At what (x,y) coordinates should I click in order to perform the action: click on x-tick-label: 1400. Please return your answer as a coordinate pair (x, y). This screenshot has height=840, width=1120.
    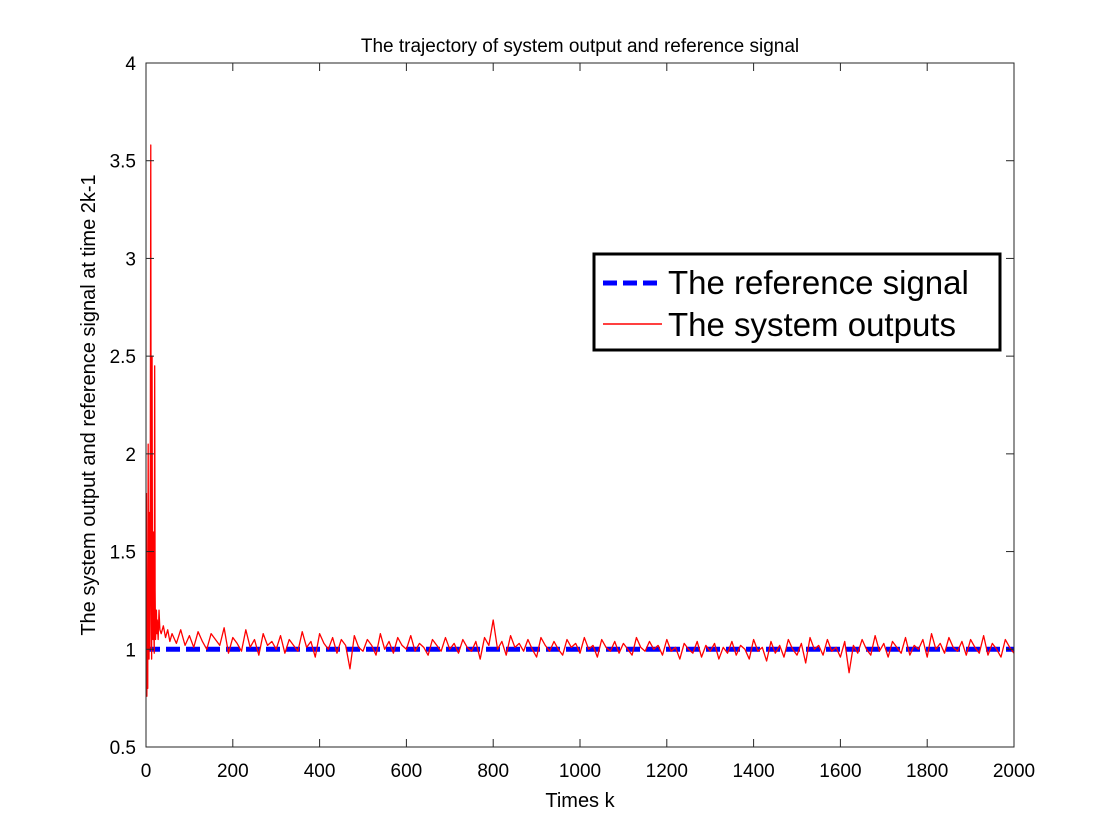
    Looking at the image, I should click on (753, 771).